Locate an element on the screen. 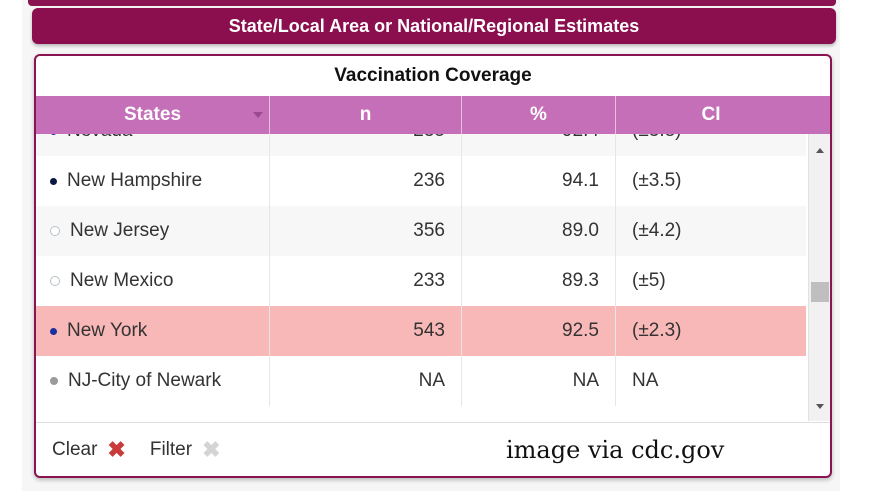  table-row: New Mexico 233 89.3 (±5) is located at coordinates (421, 281).